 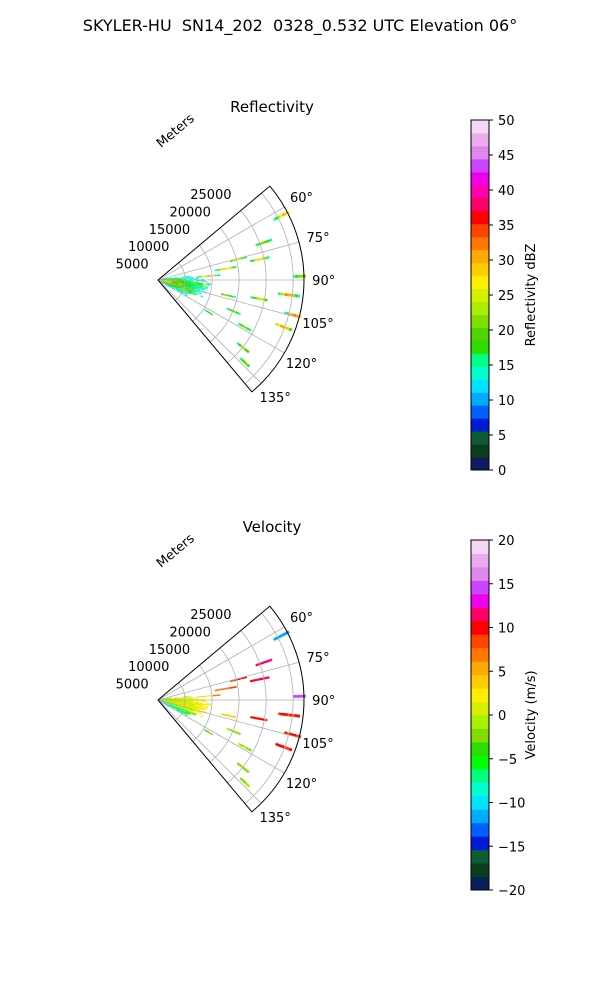 I want to click on radial-tick-label: 20000, so click(x=189, y=212).